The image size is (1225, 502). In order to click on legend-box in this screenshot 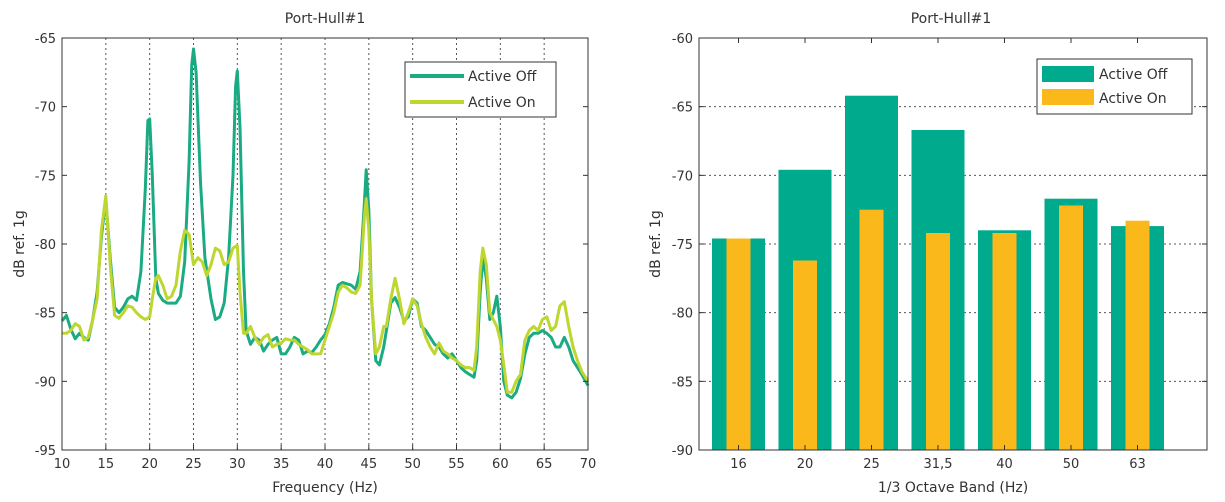, I will do `click(480, 89)`.